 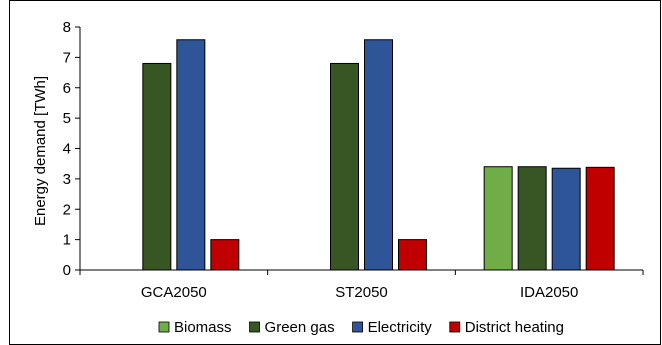 I want to click on y-tick-label: 0, so click(x=67, y=270).